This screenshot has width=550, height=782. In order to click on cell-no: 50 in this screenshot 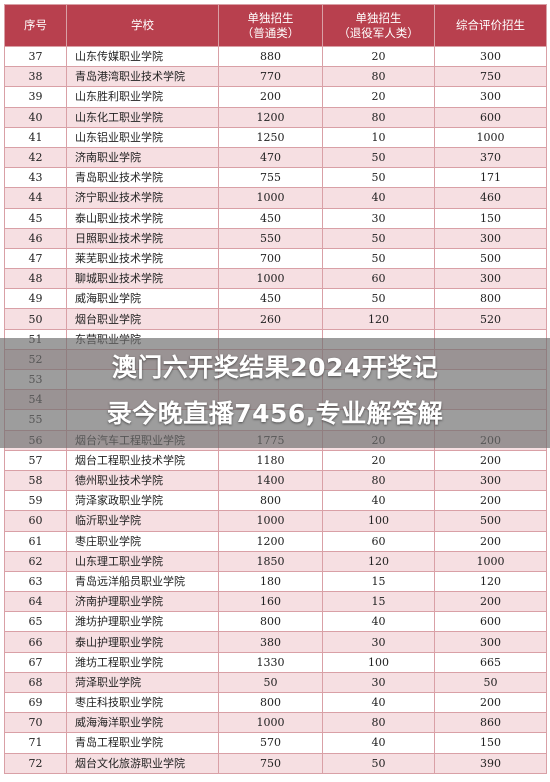, I will do `click(35, 319)`.